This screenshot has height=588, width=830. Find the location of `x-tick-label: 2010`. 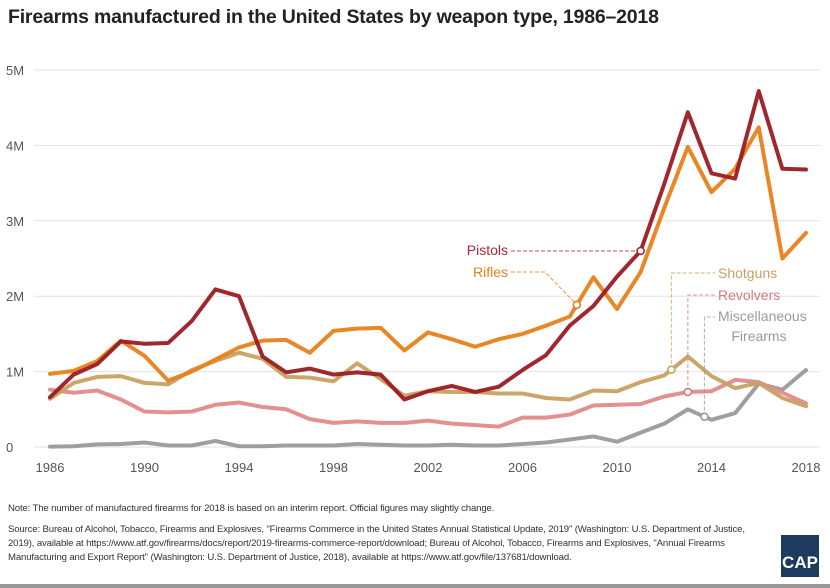

x-tick-label: 2010 is located at coordinates (617, 467).